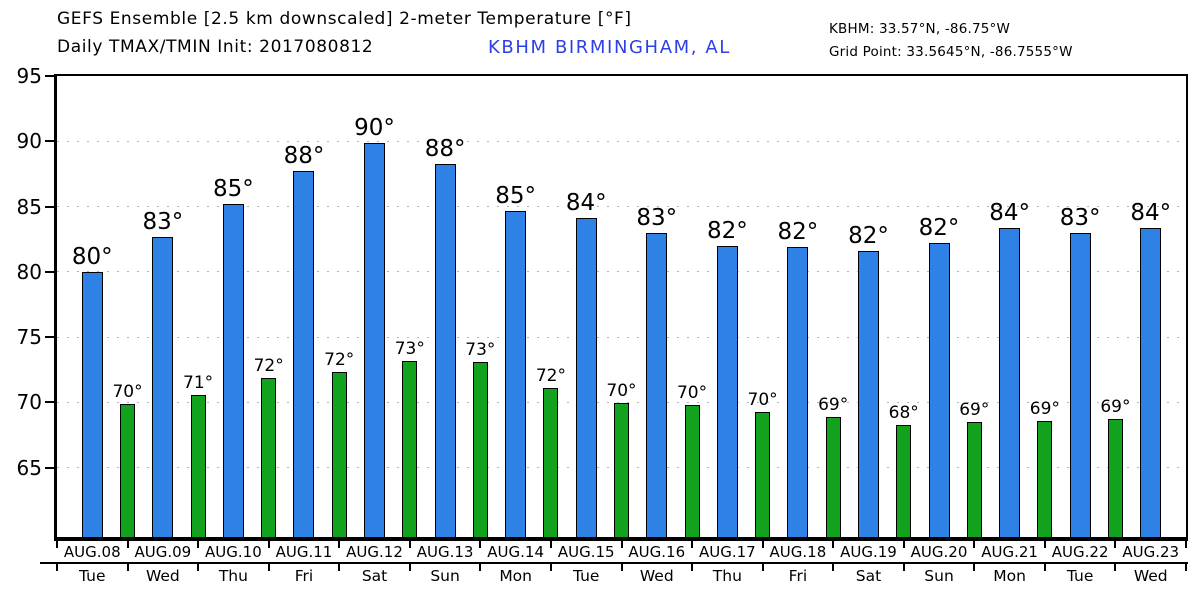  What do you see at coordinates (951, 52) in the screenshot?
I see `grid-point-coordinates: Grid Point: 33.5645°N, -86.7555°W` at bounding box center [951, 52].